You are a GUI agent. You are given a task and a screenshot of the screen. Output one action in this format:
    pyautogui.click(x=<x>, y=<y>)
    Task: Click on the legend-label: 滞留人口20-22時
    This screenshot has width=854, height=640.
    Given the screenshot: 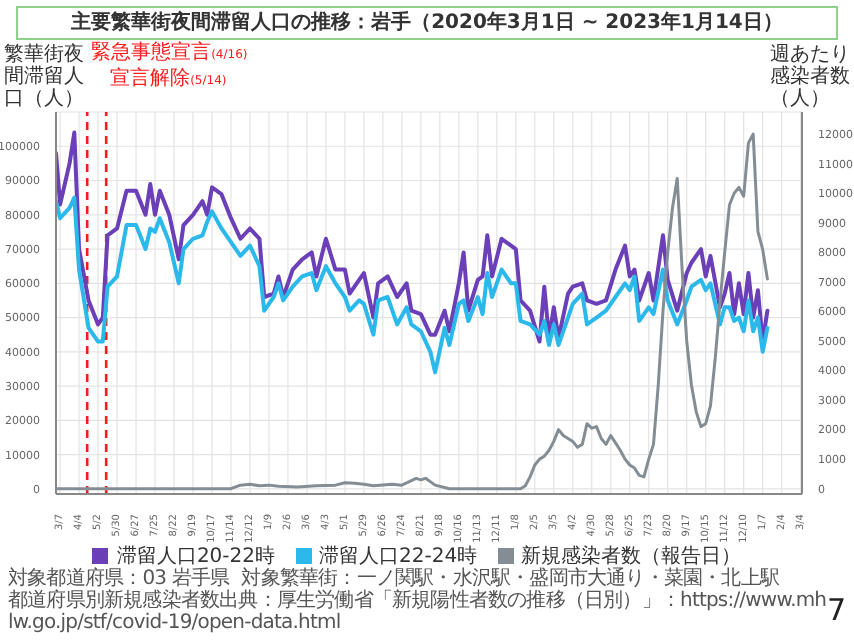 What is the action you would take?
    pyautogui.click(x=195, y=557)
    